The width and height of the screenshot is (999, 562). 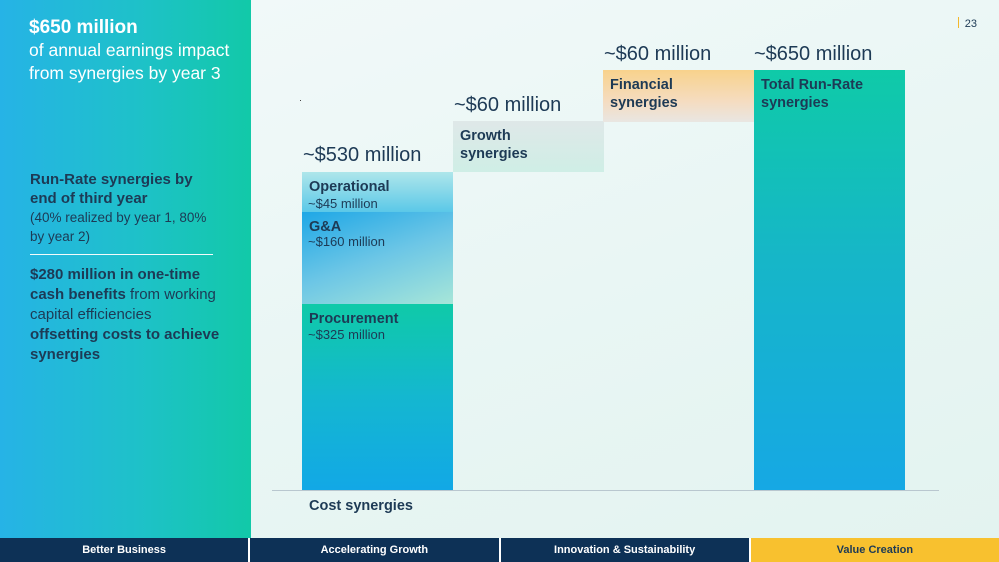 What do you see at coordinates (377, 258) in the screenshot?
I see `ga-segment: G&A ~$160 million` at bounding box center [377, 258].